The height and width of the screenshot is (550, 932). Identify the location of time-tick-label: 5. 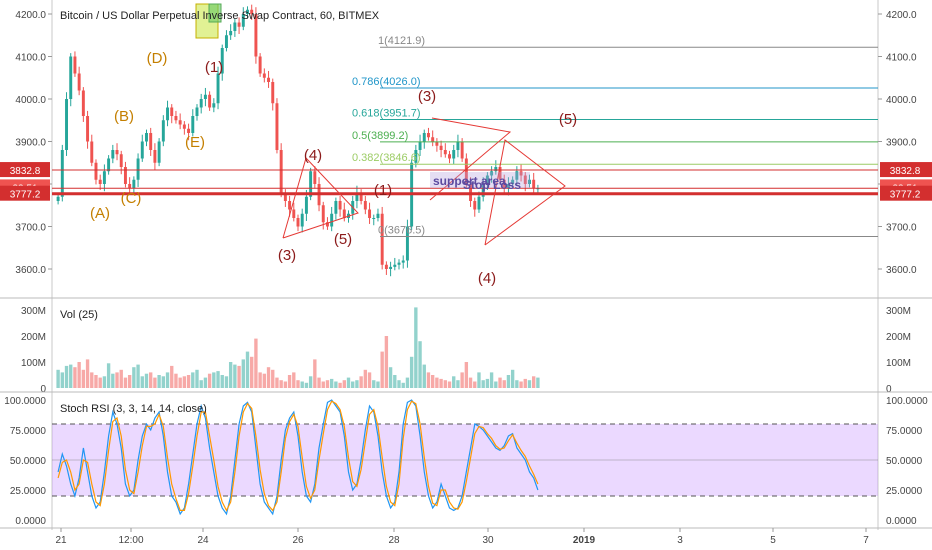
(773, 540).